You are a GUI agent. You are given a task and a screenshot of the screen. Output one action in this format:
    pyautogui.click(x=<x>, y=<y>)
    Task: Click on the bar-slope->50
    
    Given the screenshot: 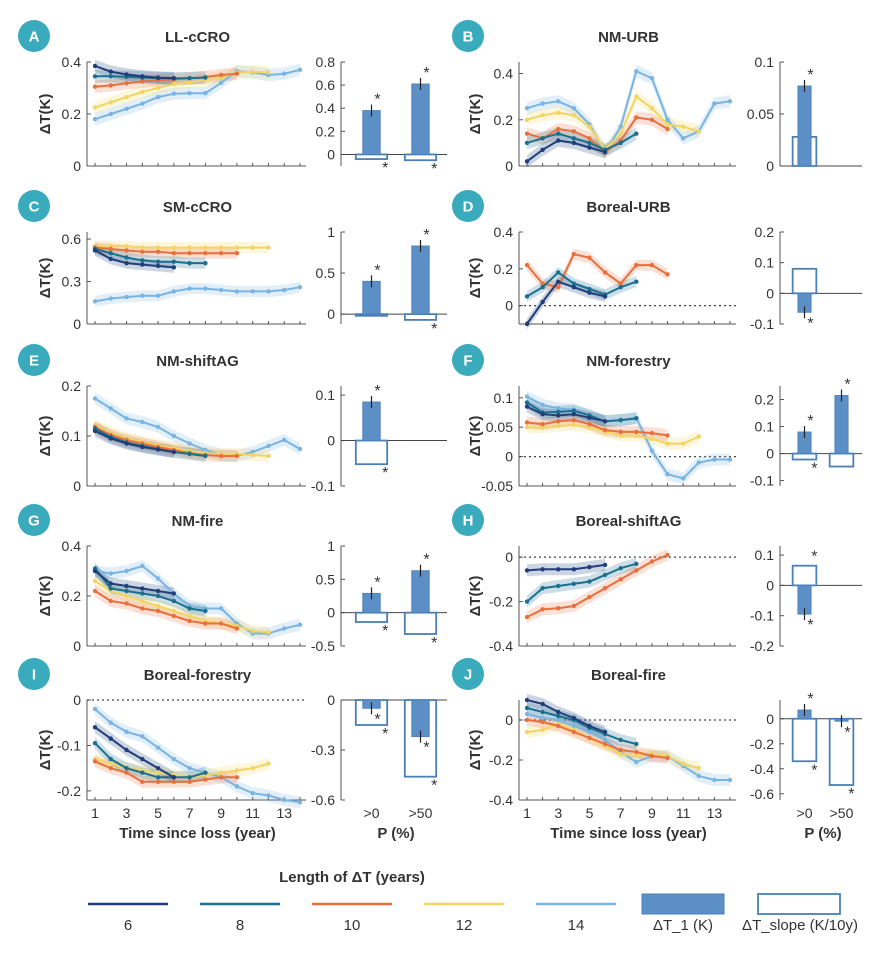 What is the action you would take?
    pyautogui.click(x=420, y=157)
    